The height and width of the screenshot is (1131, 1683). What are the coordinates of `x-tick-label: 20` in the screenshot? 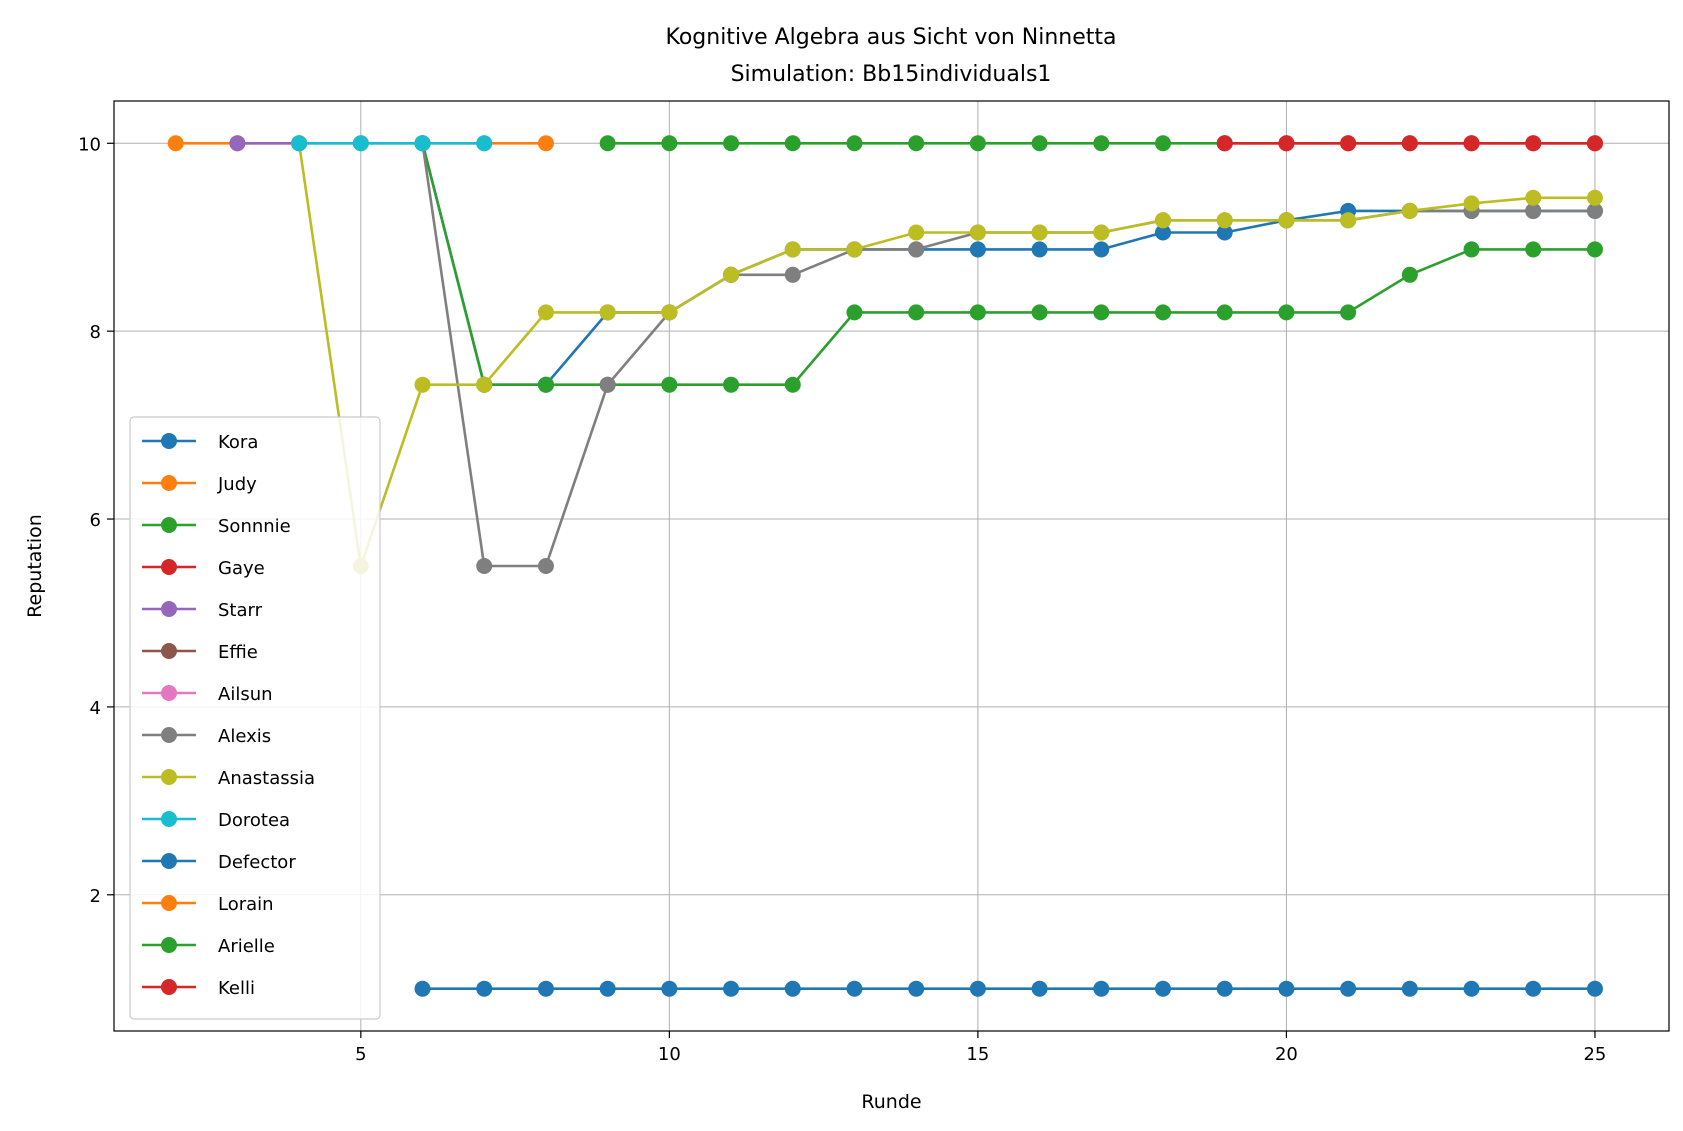 It's located at (1286, 1054).